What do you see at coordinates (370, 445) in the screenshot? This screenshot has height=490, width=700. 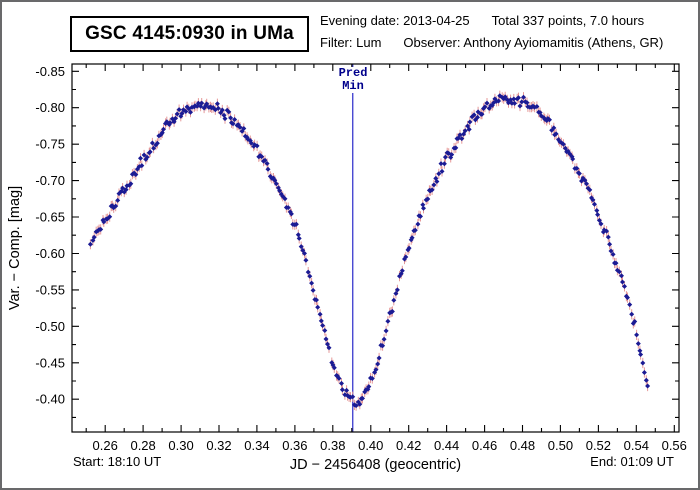 I see `x-tick-label: 0.40` at bounding box center [370, 445].